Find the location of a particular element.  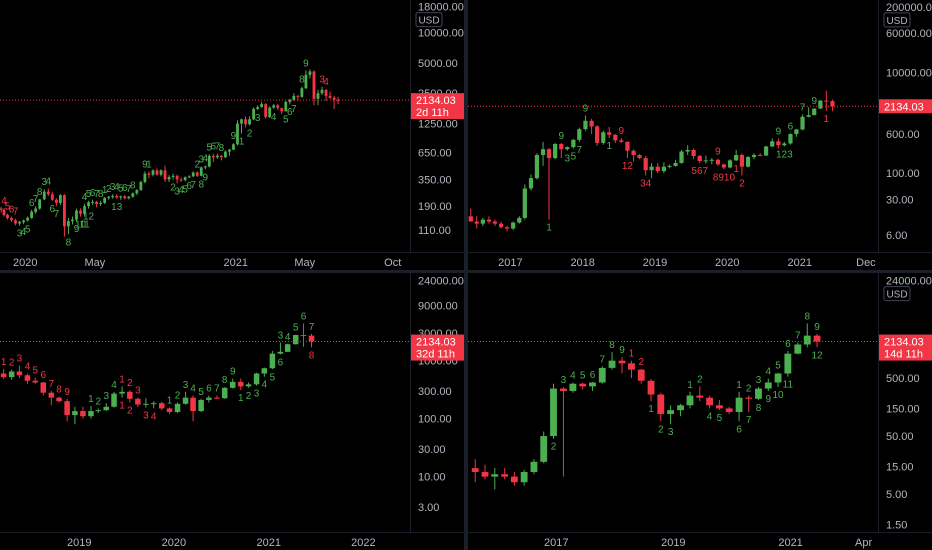

count-label: 7 is located at coordinates (312, 327).